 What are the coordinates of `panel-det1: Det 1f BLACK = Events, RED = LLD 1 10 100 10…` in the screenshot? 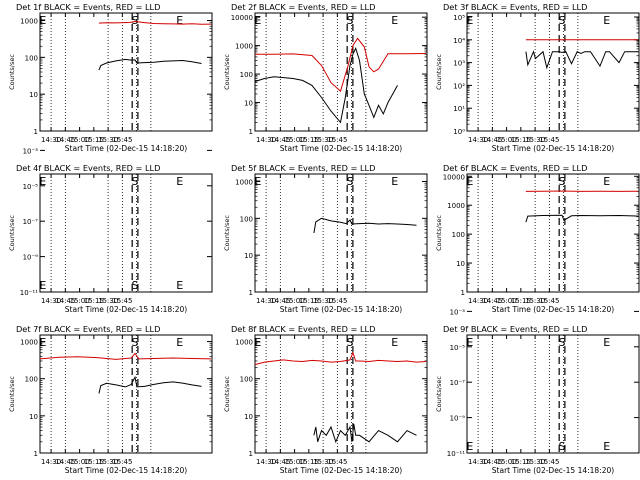 It's located at (110, 77).